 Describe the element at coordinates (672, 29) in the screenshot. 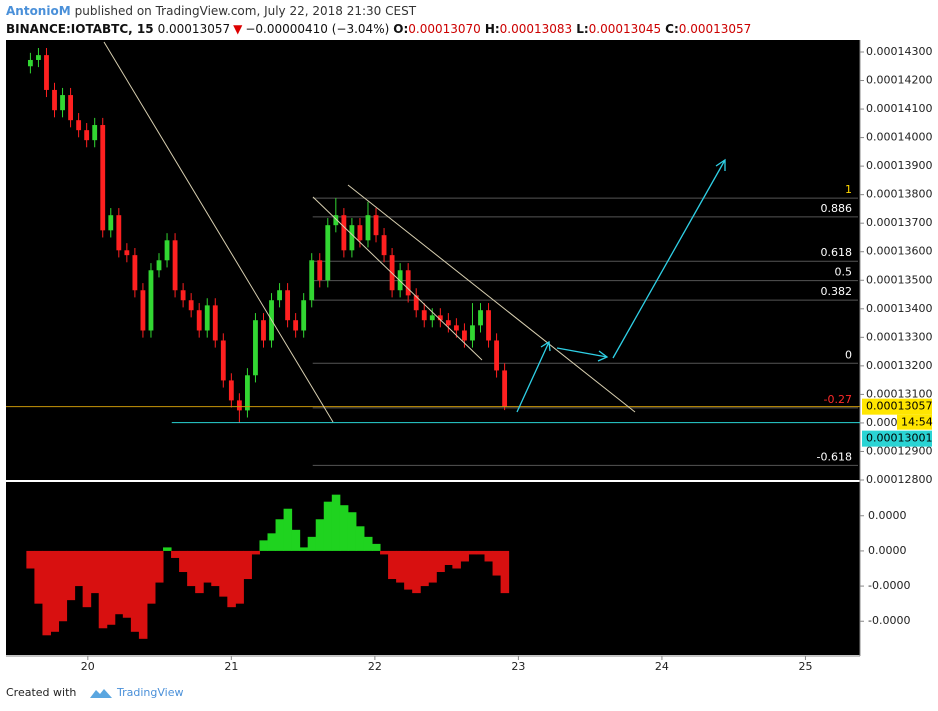

I see `close-label: C:` at that location.